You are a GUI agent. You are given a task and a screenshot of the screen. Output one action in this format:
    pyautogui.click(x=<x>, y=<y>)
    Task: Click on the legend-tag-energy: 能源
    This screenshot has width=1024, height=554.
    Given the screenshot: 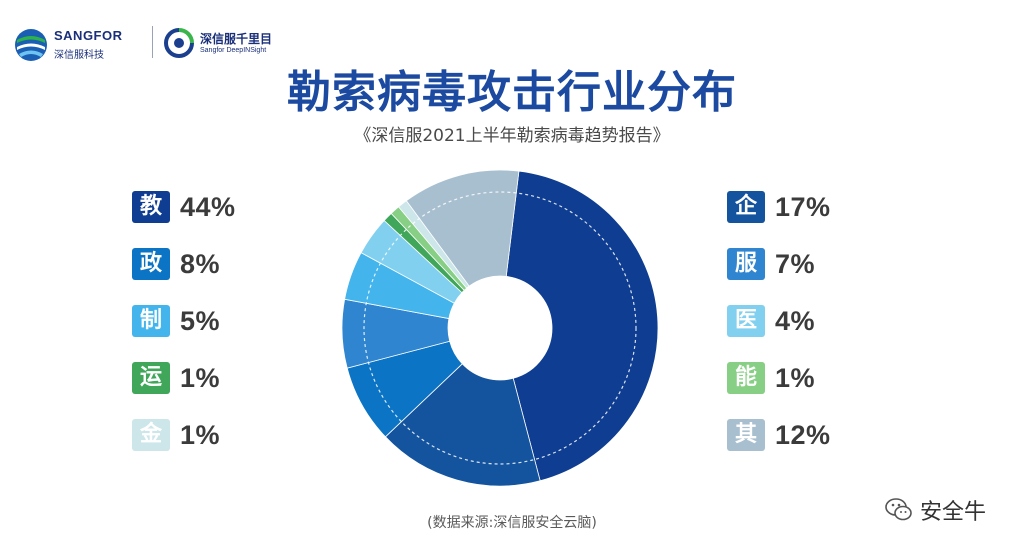 What is the action you would take?
    pyautogui.click(x=746, y=392)
    